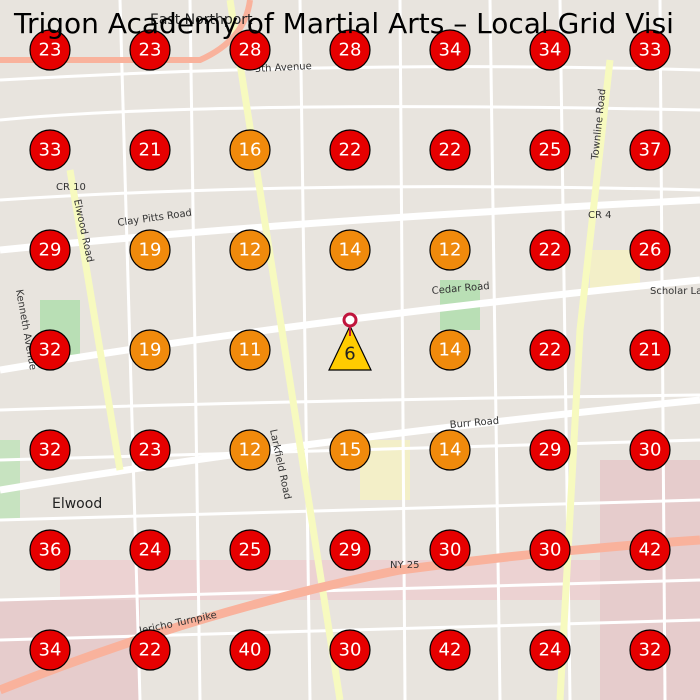 Image resolution: width=700 pixels, height=700 pixels. I want to click on rank-value: 21, so click(150, 150).